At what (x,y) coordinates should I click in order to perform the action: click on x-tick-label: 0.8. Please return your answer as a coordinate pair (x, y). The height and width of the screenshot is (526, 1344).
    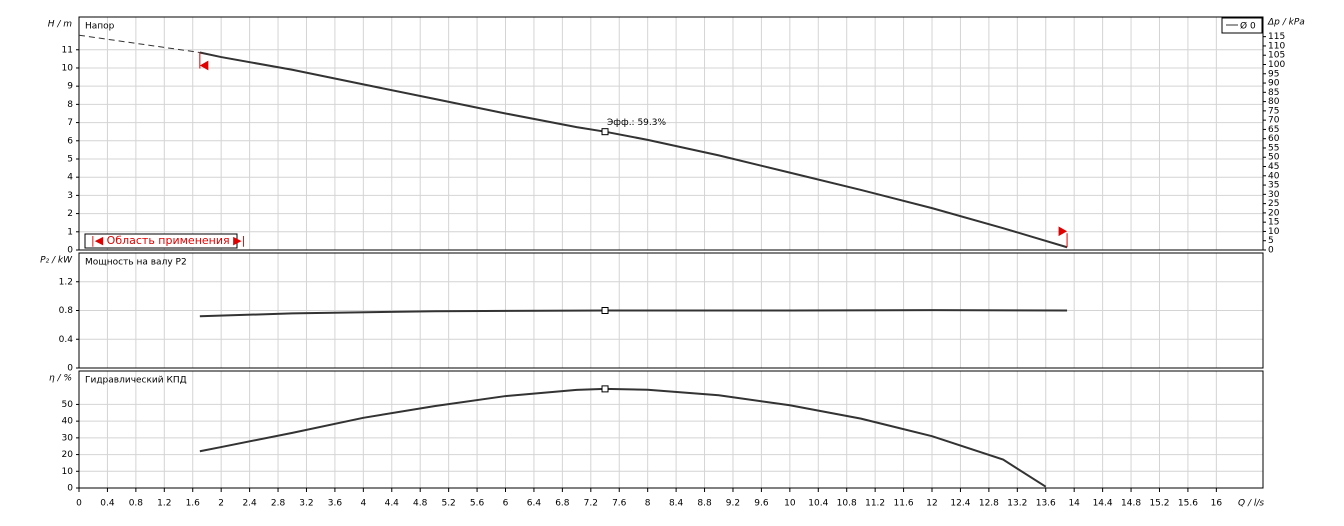
    Looking at the image, I should click on (136, 504).